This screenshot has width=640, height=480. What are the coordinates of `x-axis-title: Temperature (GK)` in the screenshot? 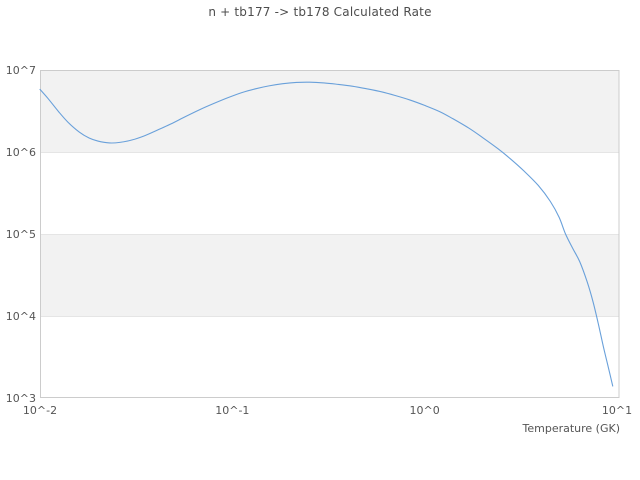 It's located at (571, 428).